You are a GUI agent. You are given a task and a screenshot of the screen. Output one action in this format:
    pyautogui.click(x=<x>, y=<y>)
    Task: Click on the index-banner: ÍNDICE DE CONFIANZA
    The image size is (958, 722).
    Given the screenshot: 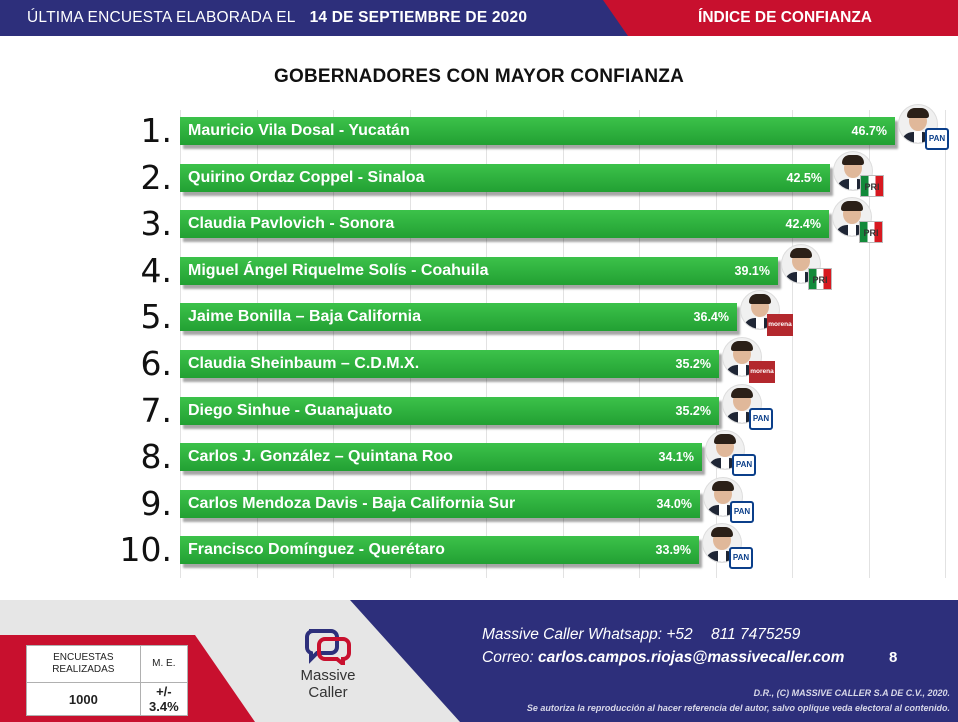 What is the action you would take?
    pyautogui.click(x=780, y=18)
    